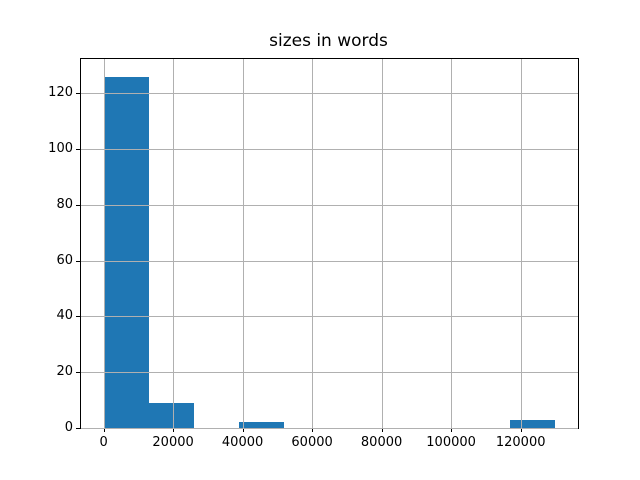  What do you see at coordinates (60, 149) in the screenshot?
I see `y-tick-label: 100` at bounding box center [60, 149].